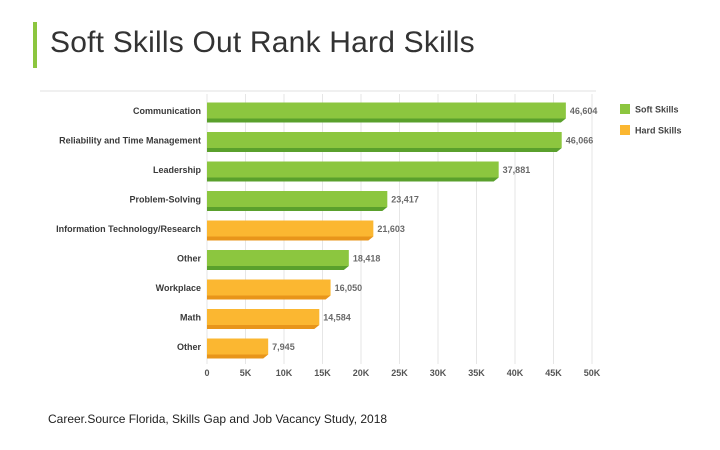 The image size is (720, 450). I want to click on category-label: Communication, so click(167, 111).